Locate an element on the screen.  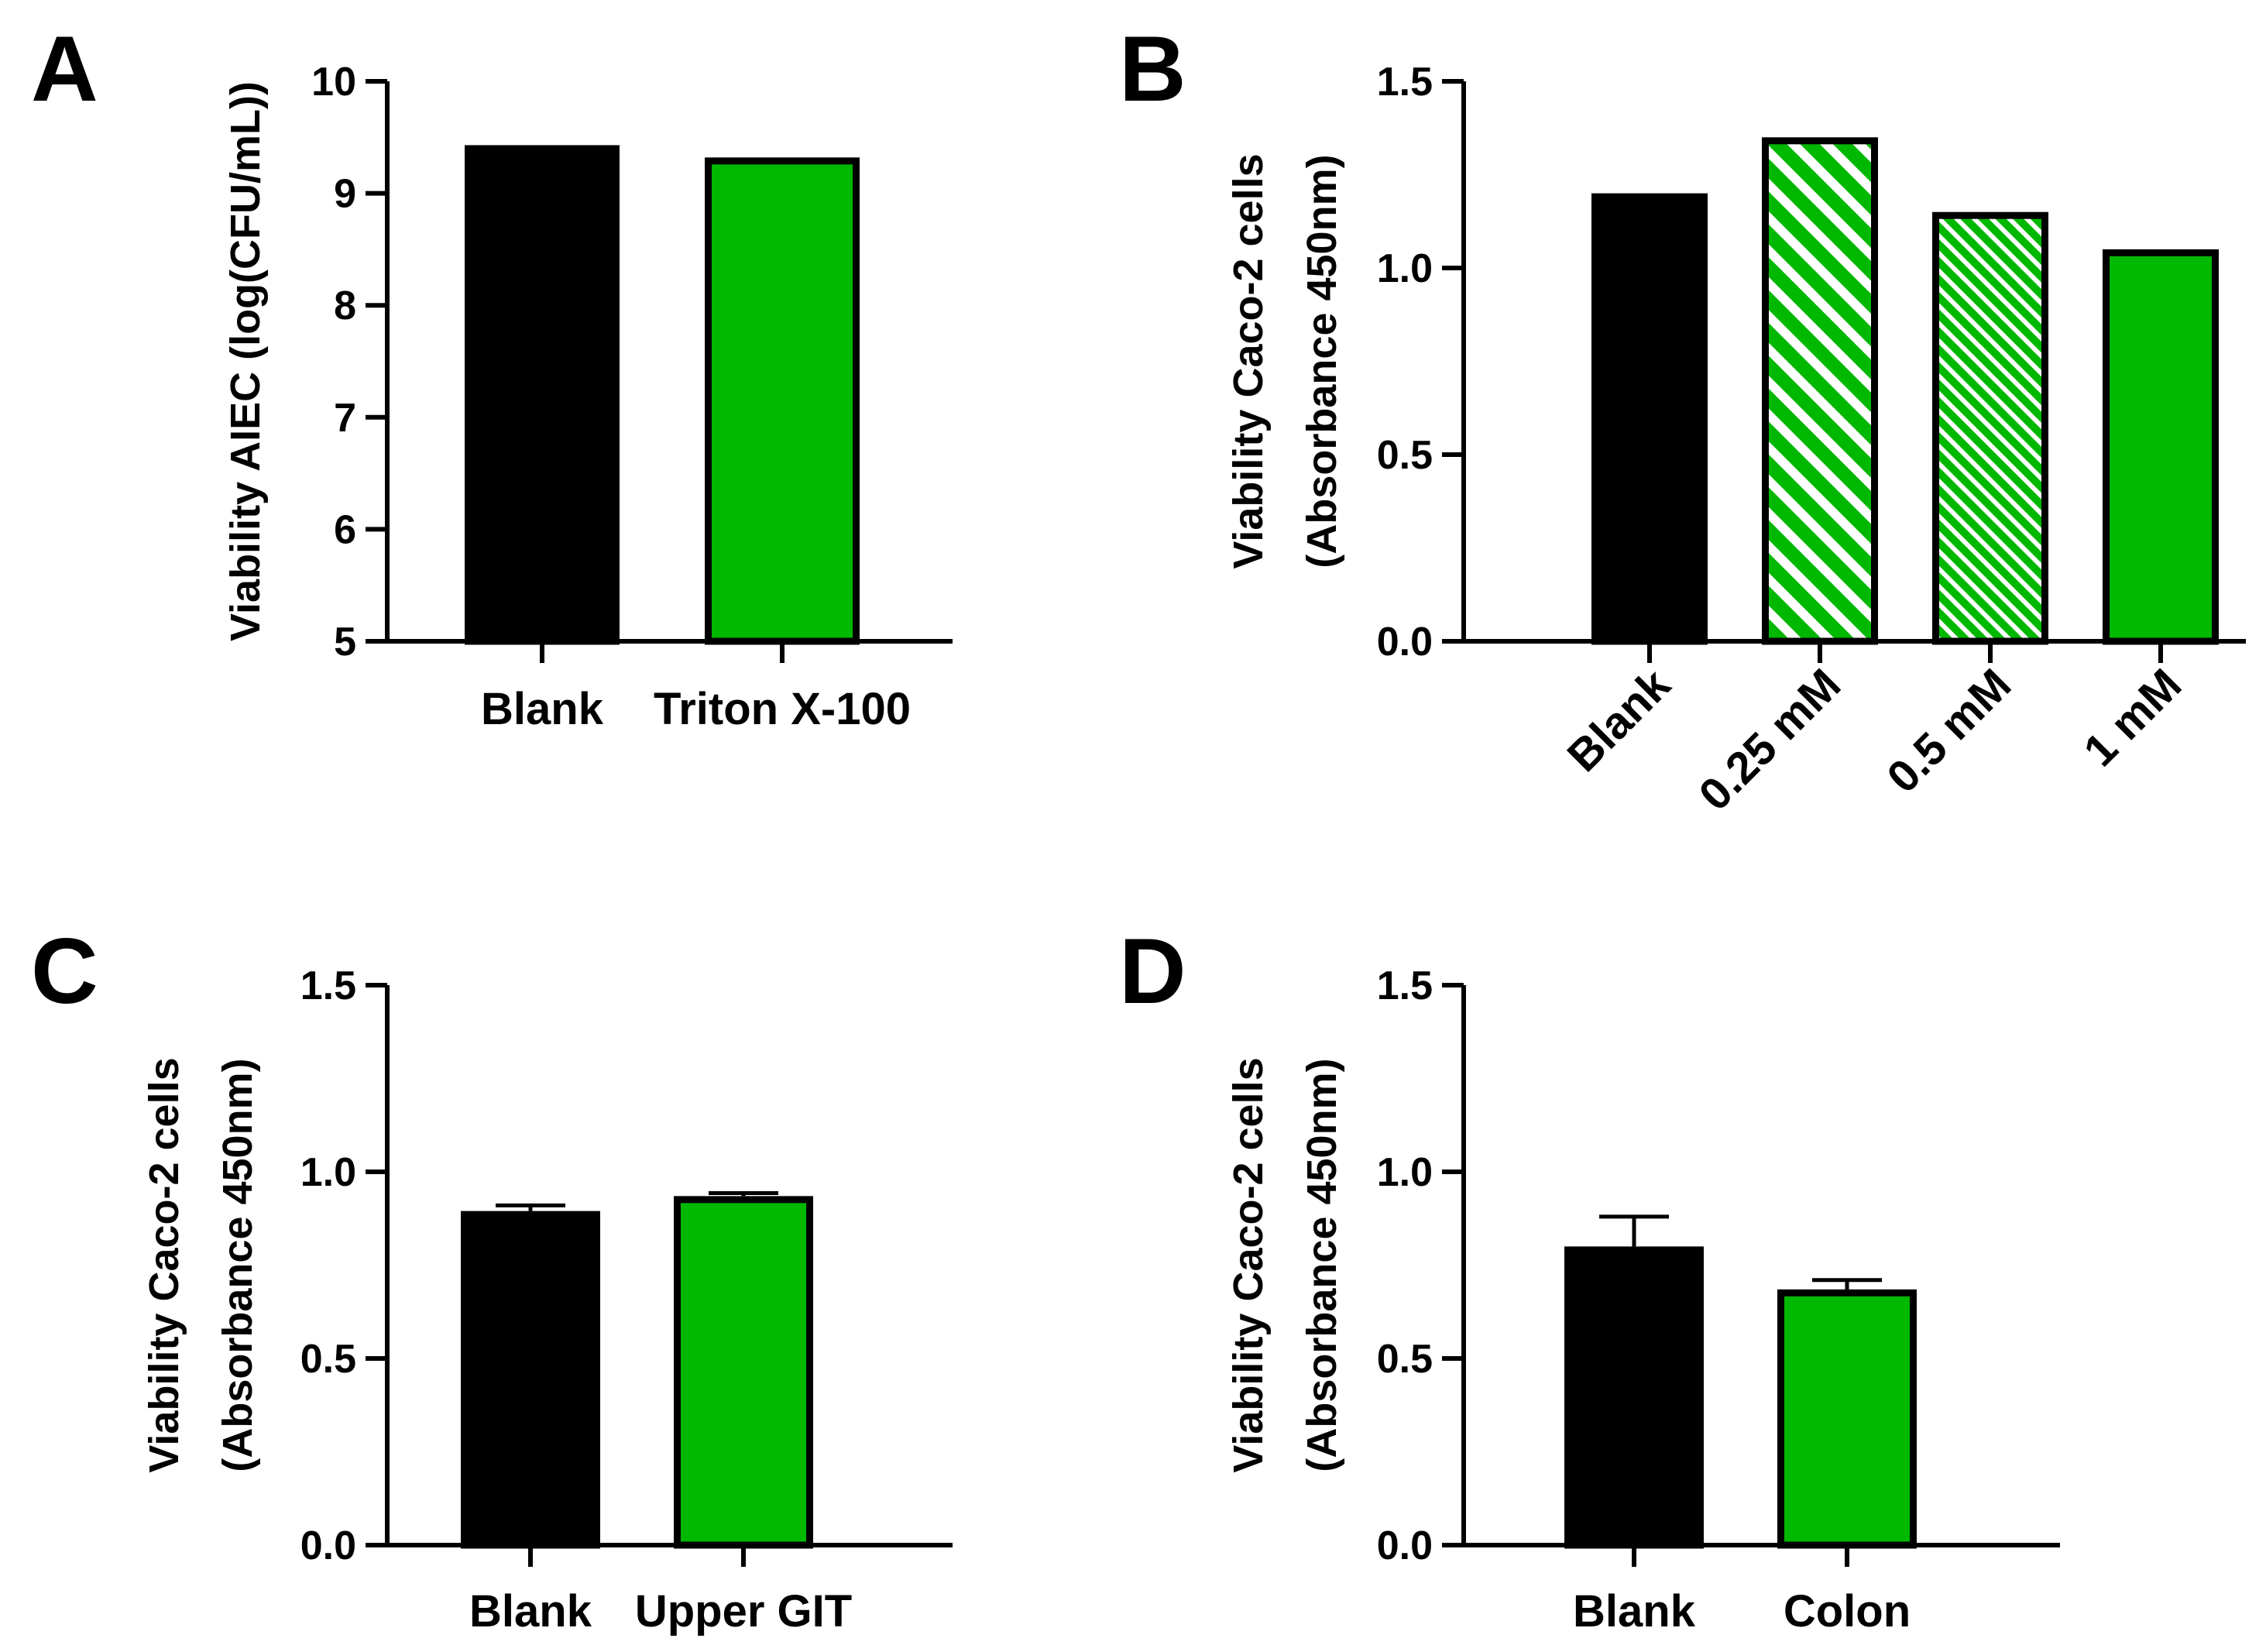
y-axis-label: Viability AIEC (log(CFU/mL)) is located at coordinates (246, 361).